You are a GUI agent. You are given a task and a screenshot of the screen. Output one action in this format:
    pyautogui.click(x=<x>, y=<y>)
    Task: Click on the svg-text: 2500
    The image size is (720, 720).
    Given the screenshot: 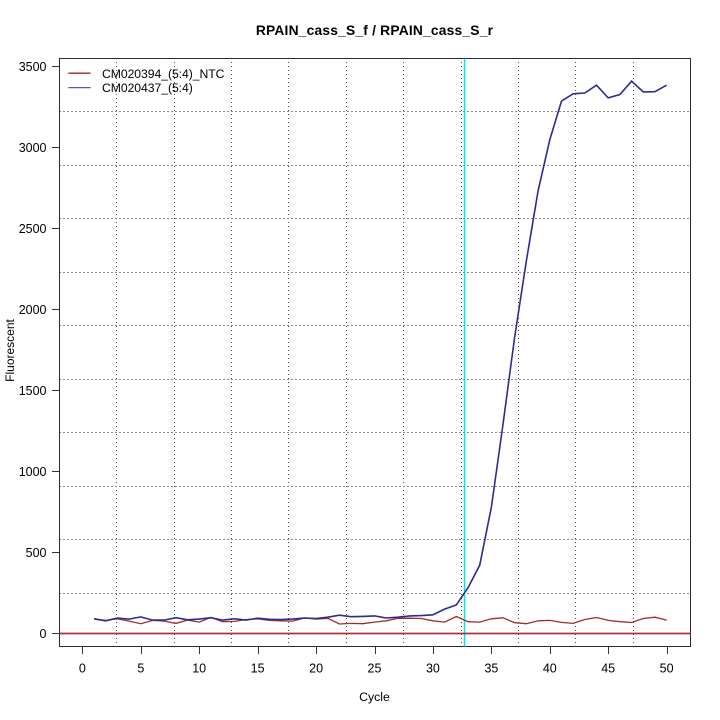 What is the action you would take?
    pyautogui.click(x=33, y=229)
    